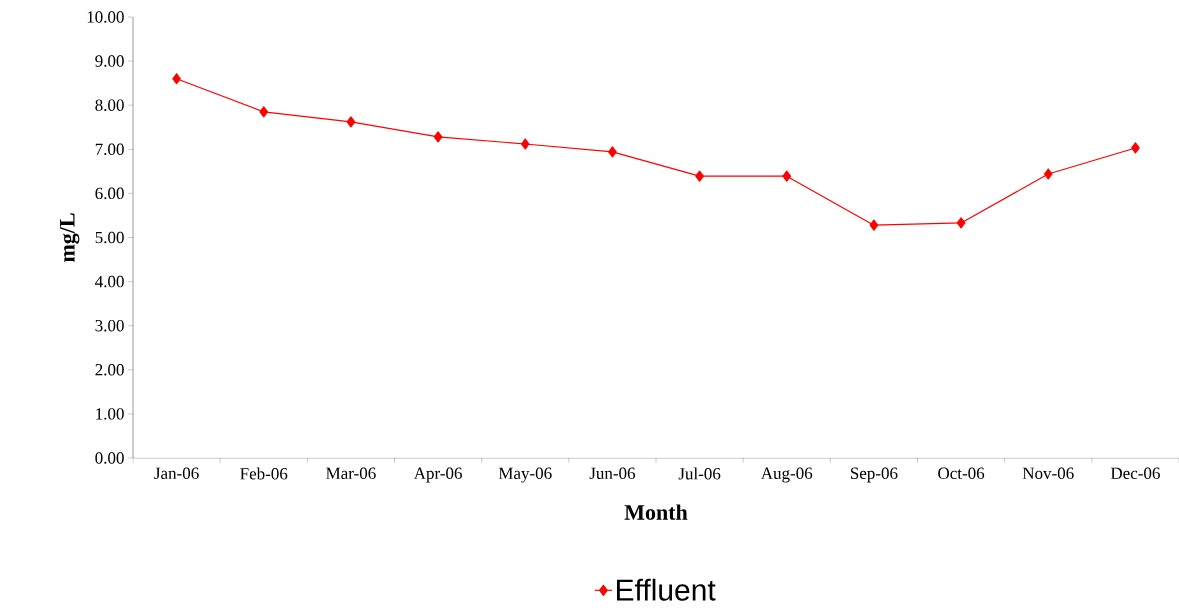 The height and width of the screenshot is (611, 1179). I want to click on x-tick-label: Feb-06, so click(264, 473).